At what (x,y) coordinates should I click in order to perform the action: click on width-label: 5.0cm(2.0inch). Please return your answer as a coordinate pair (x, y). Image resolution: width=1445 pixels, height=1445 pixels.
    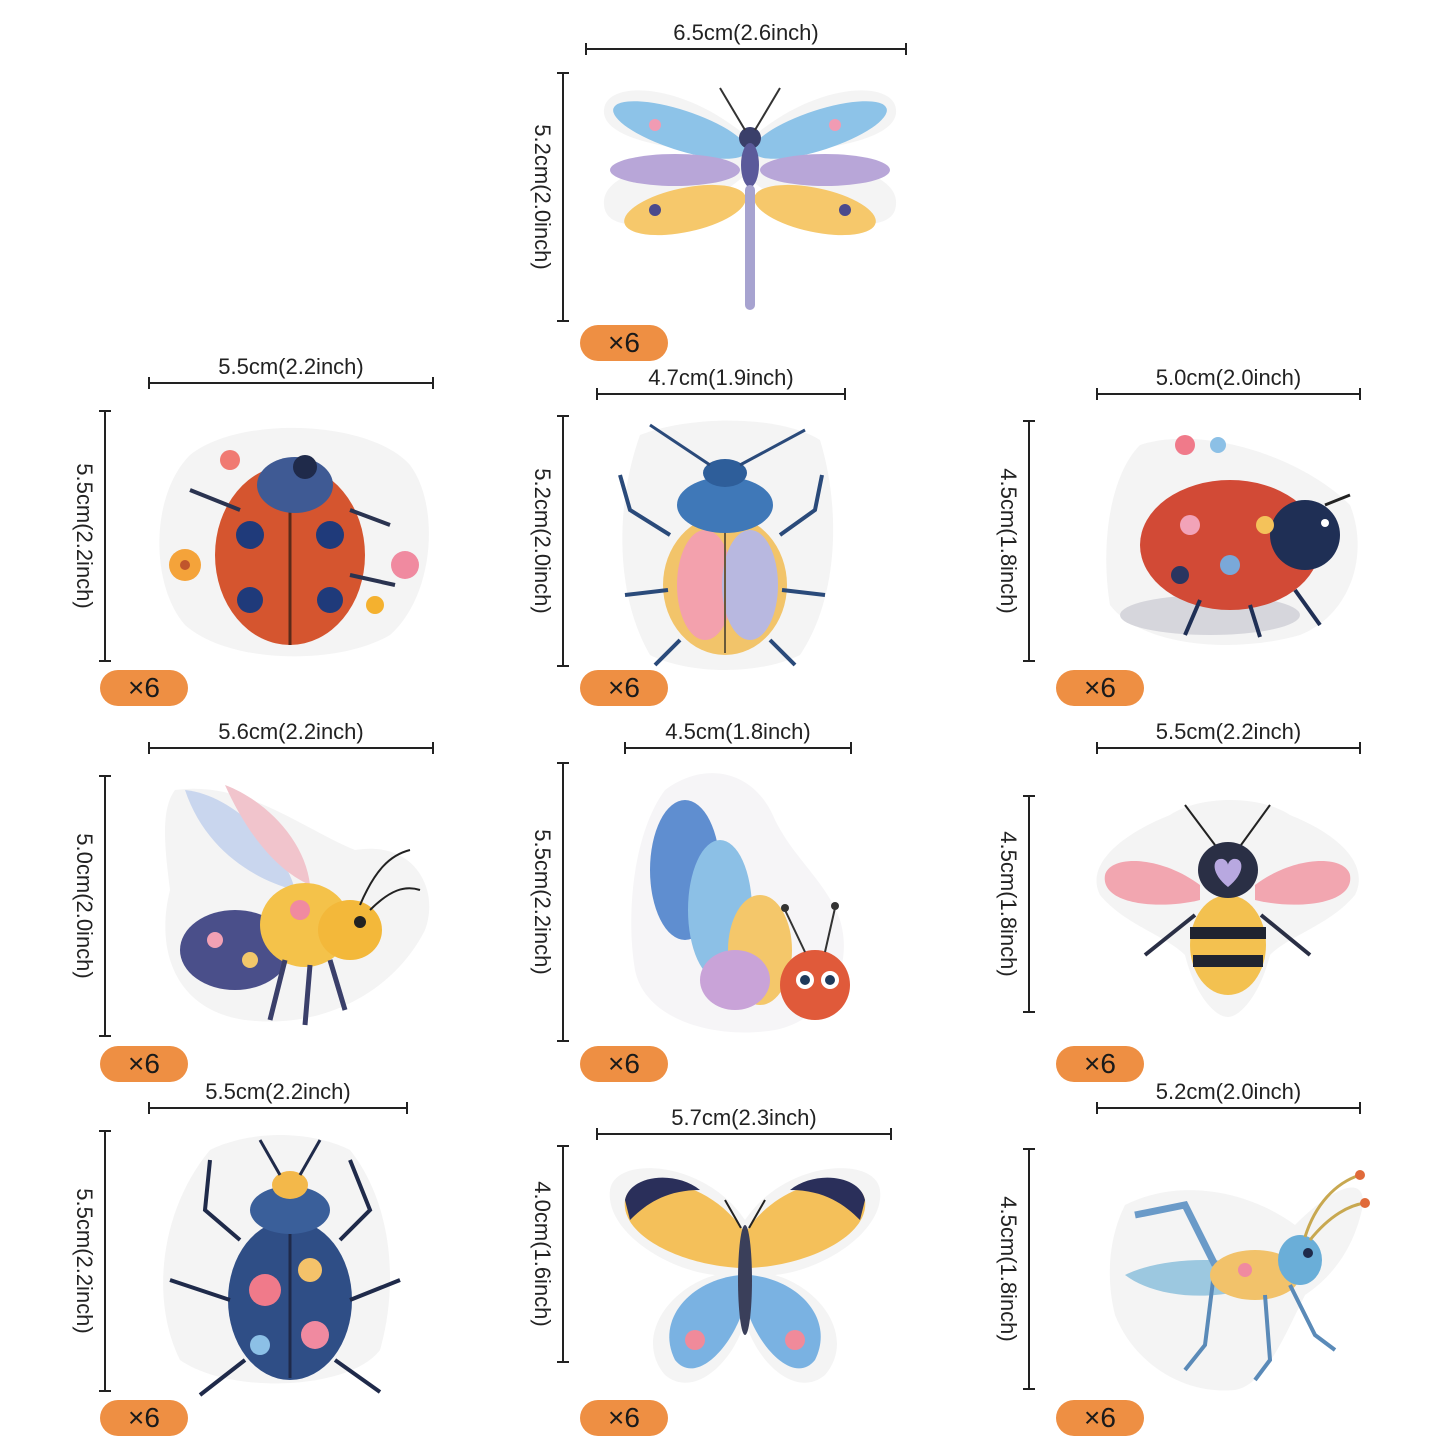
    Looking at the image, I should click on (1228, 377).